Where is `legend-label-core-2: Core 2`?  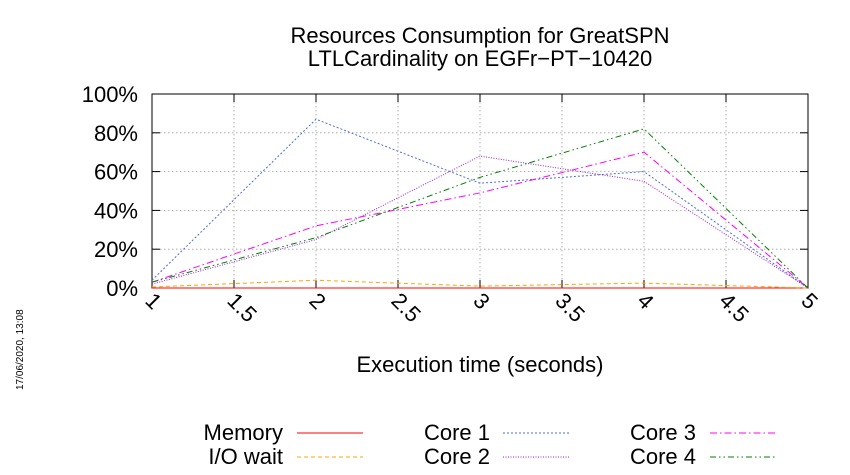 legend-label-core-2: Core 2 is located at coordinates (457, 456).